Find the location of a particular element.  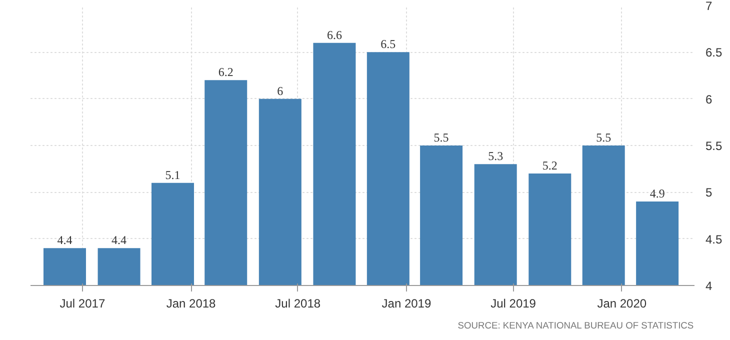

y-tick-label: 4 is located at coordinates (709, 286).